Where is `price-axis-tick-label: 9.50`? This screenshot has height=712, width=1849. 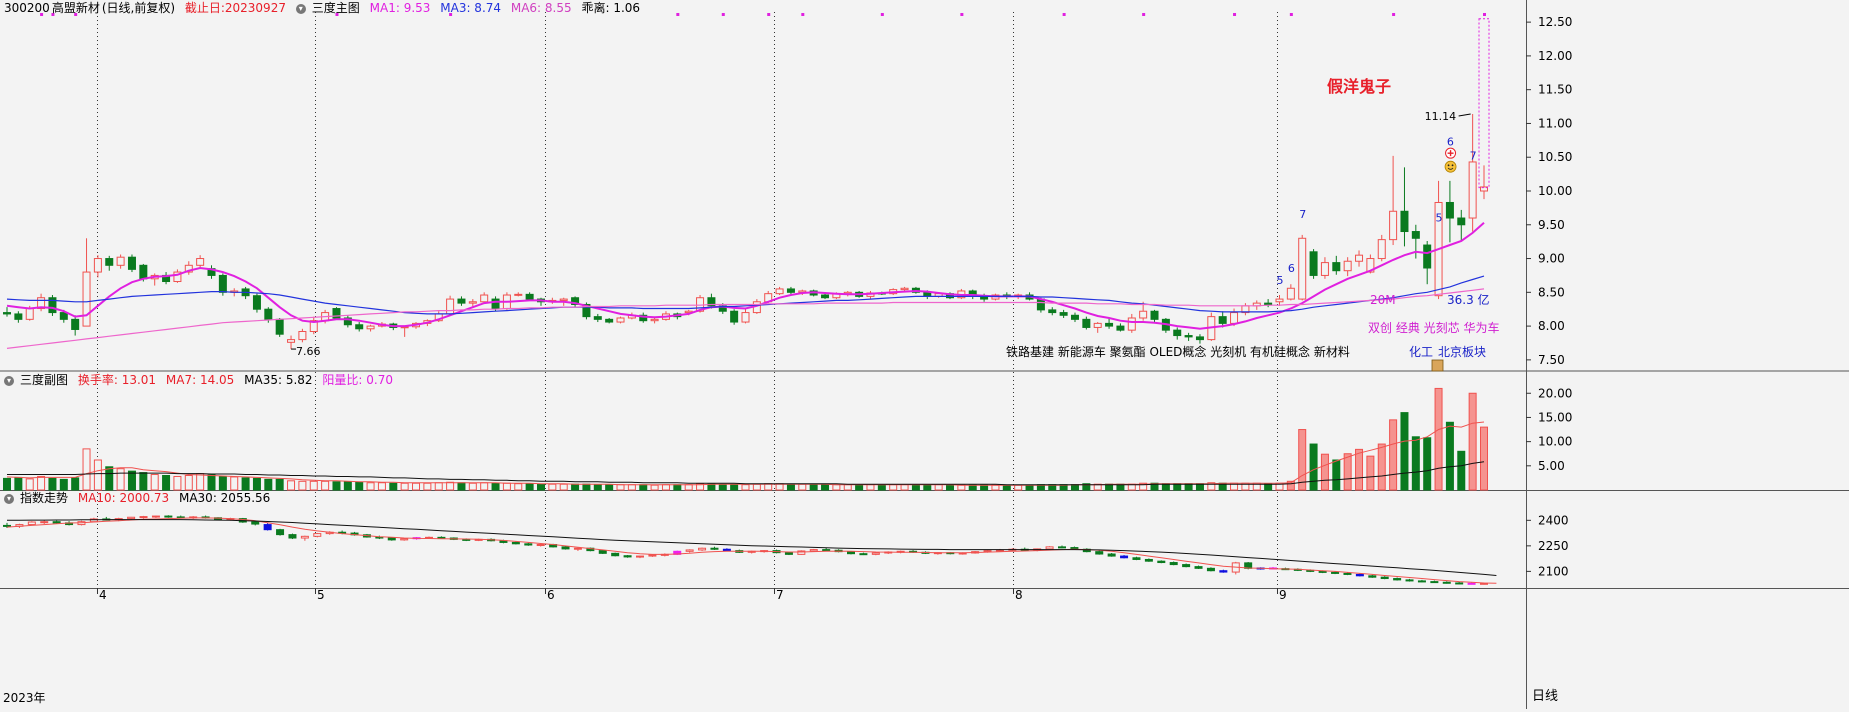 price-axis-tick-label: 9.50 is located at coordinates (1551, 225).